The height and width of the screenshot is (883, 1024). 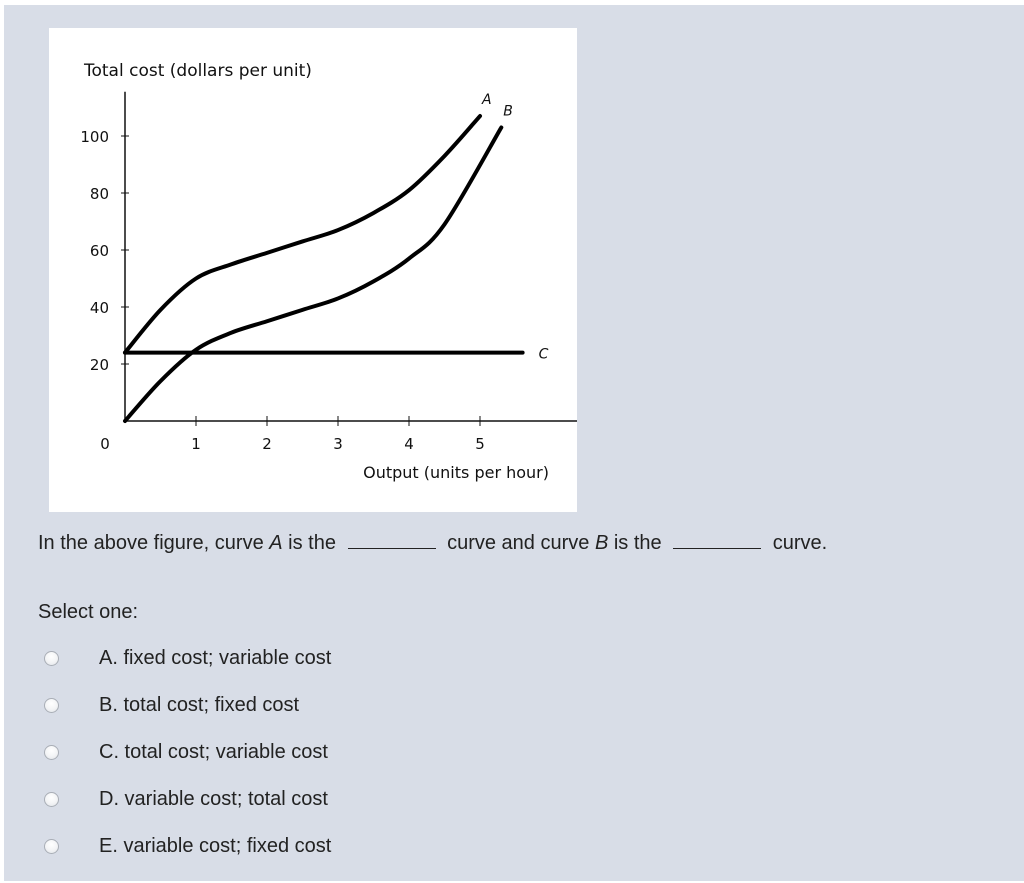 I want to click on curve-b-ref: B, so click(x=601, y=543).